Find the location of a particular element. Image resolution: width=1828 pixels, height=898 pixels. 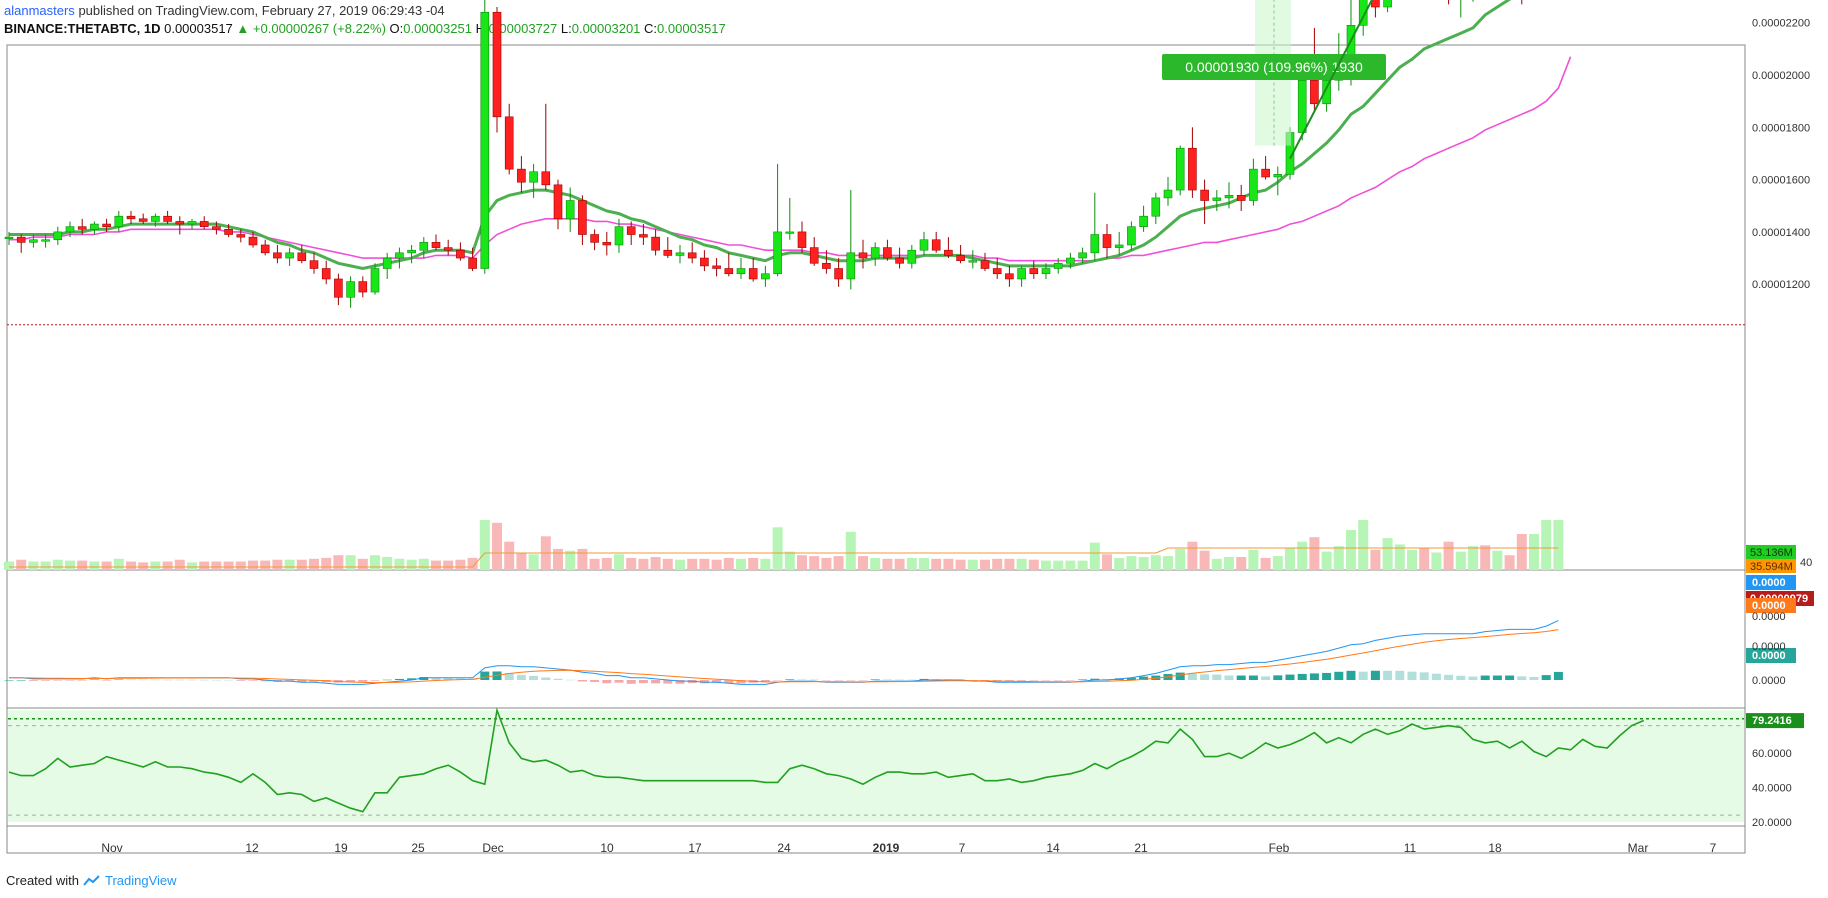

rsi-background is located at coordinates (876, 766).